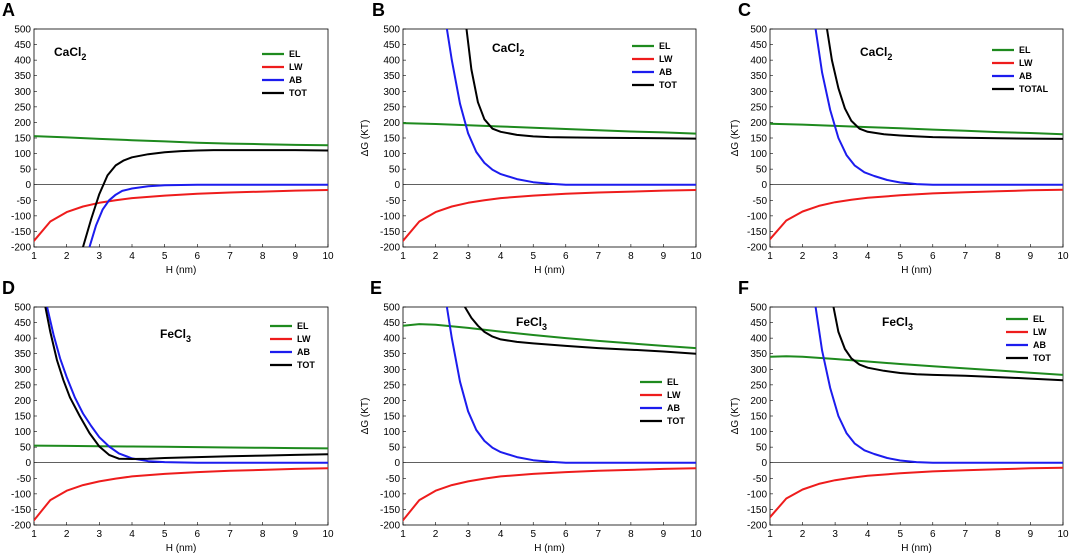  What do you see at coordinates (549, 416) in the screenshot?
I see `plot-frame` at bounding box center [549, 416].